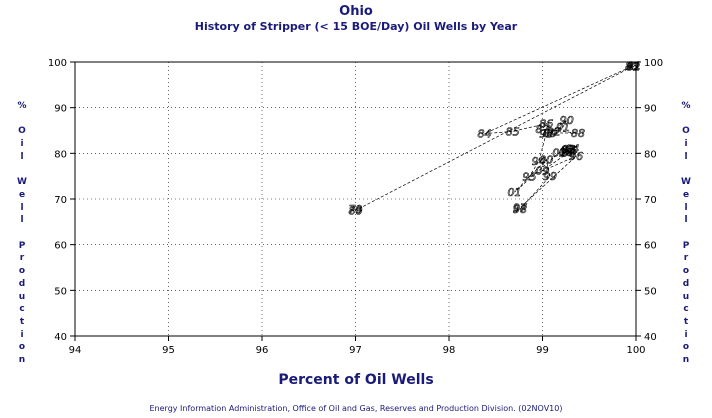 The height and width of the screenshot is (418, 712). Describe the element at coordinates (543, 171) in the screenshot. I see `data-point-09: 09` at that location.